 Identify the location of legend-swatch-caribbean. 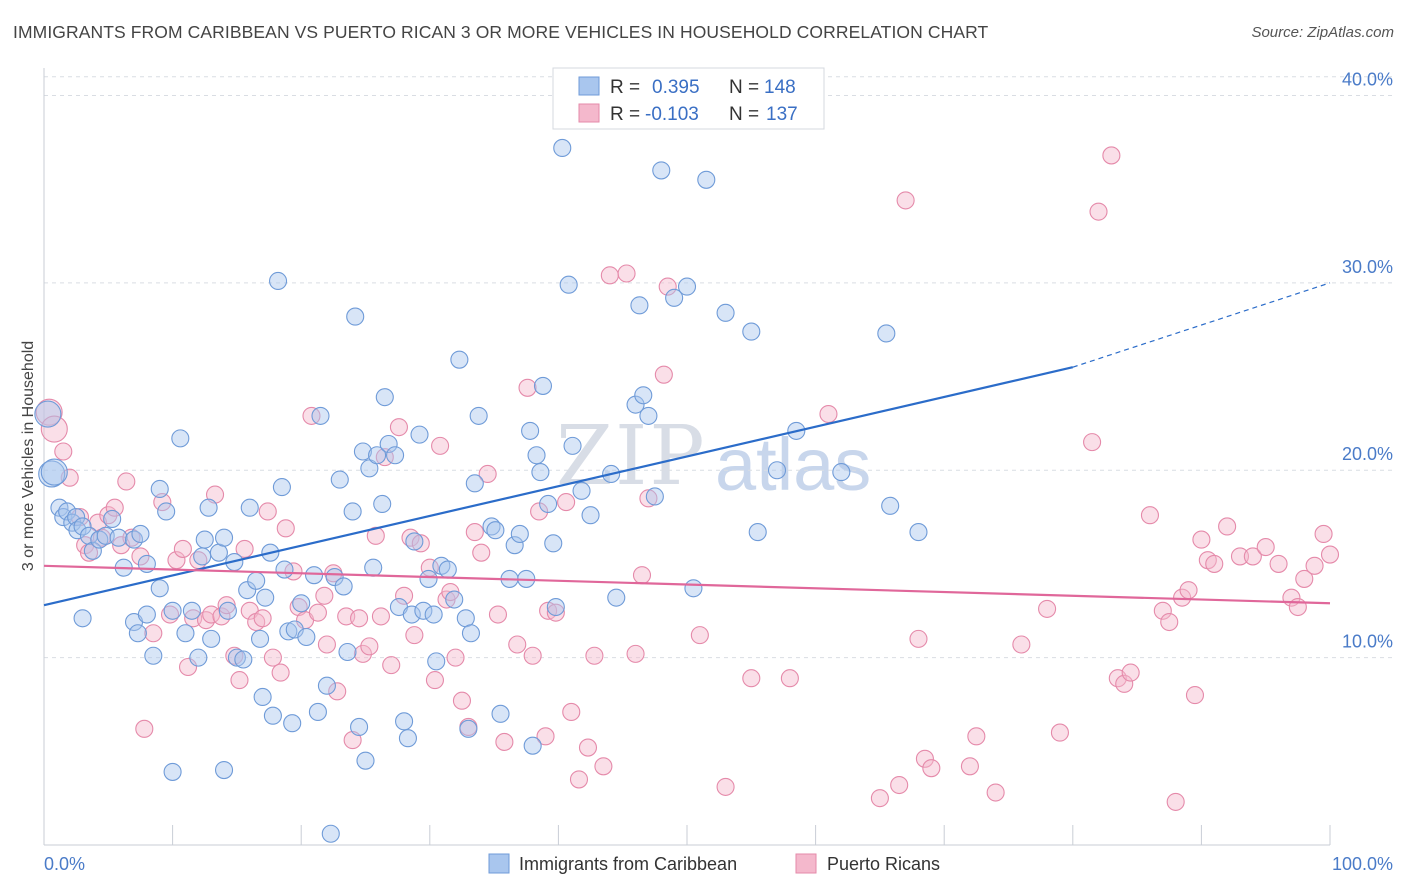
(589, 86).